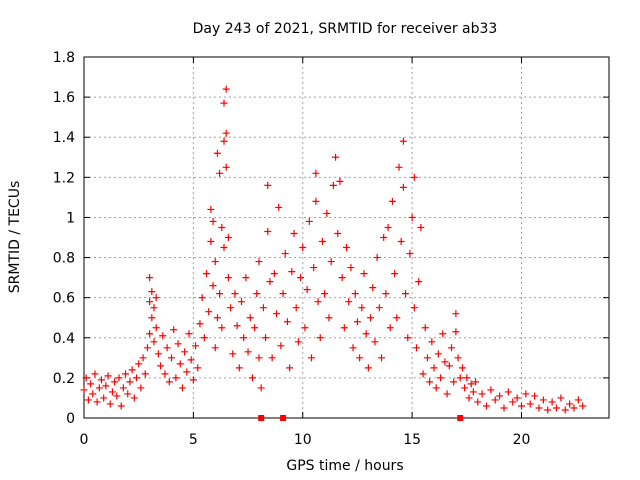 The image size is (640, 480). I want to click on y-tick-label: 0.4, so click(64, 339).